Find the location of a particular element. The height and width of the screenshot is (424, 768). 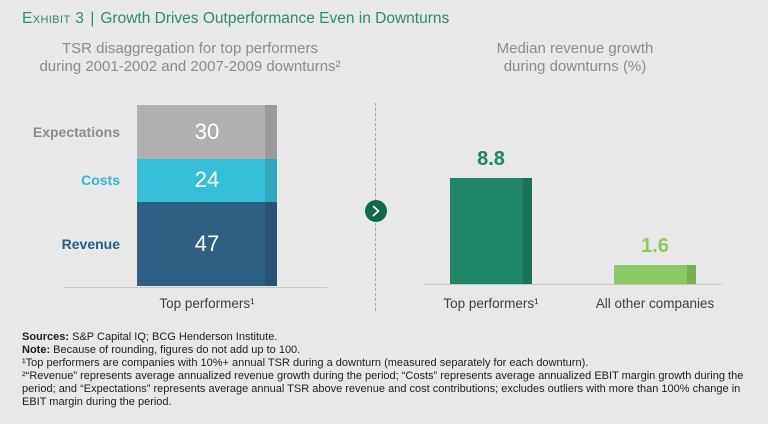

right-subtitle-line2: during downturns (%) is located at coordinates (575, 66).